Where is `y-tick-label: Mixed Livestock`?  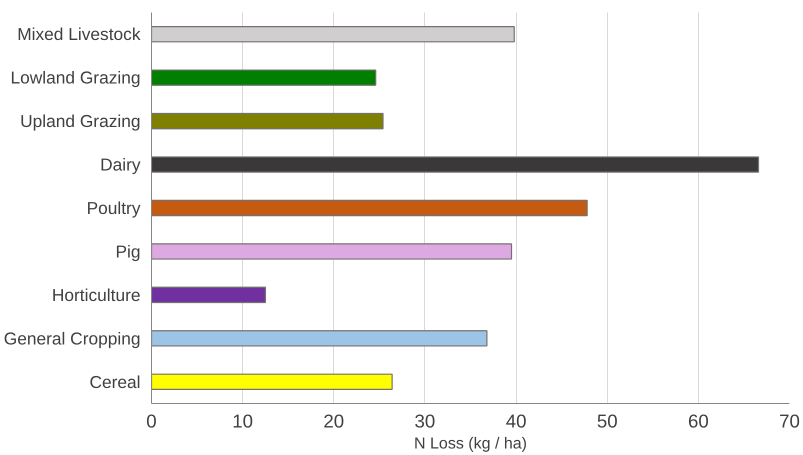
y-tick-label: Mixed Livestock is located at coordinates (79, 34).